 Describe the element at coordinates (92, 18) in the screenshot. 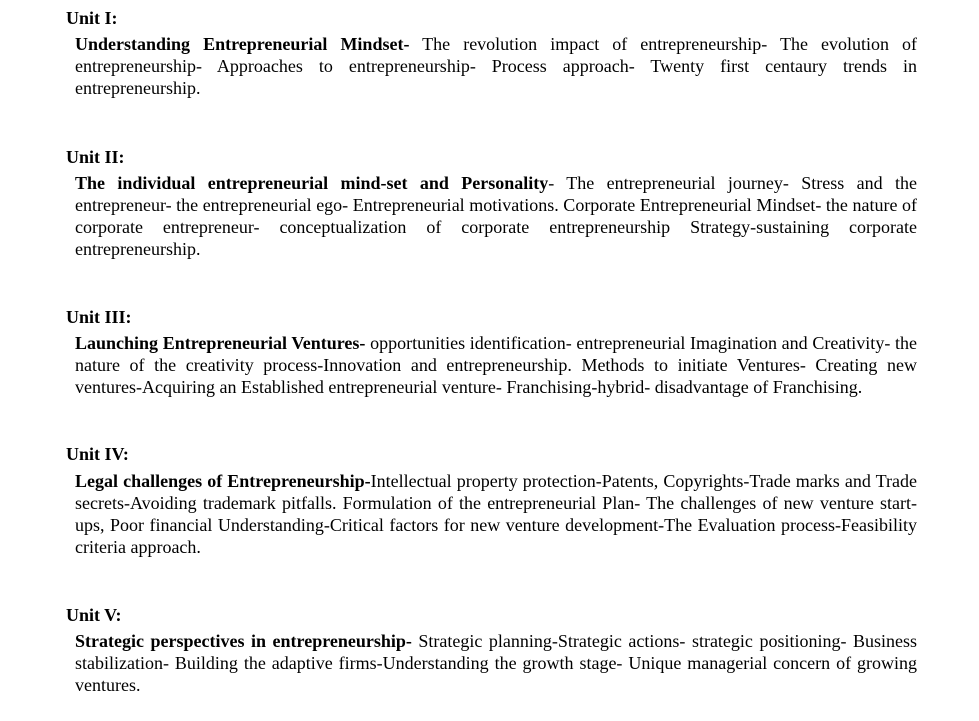

I see `unit-1-heading: Unit I:` at that location.